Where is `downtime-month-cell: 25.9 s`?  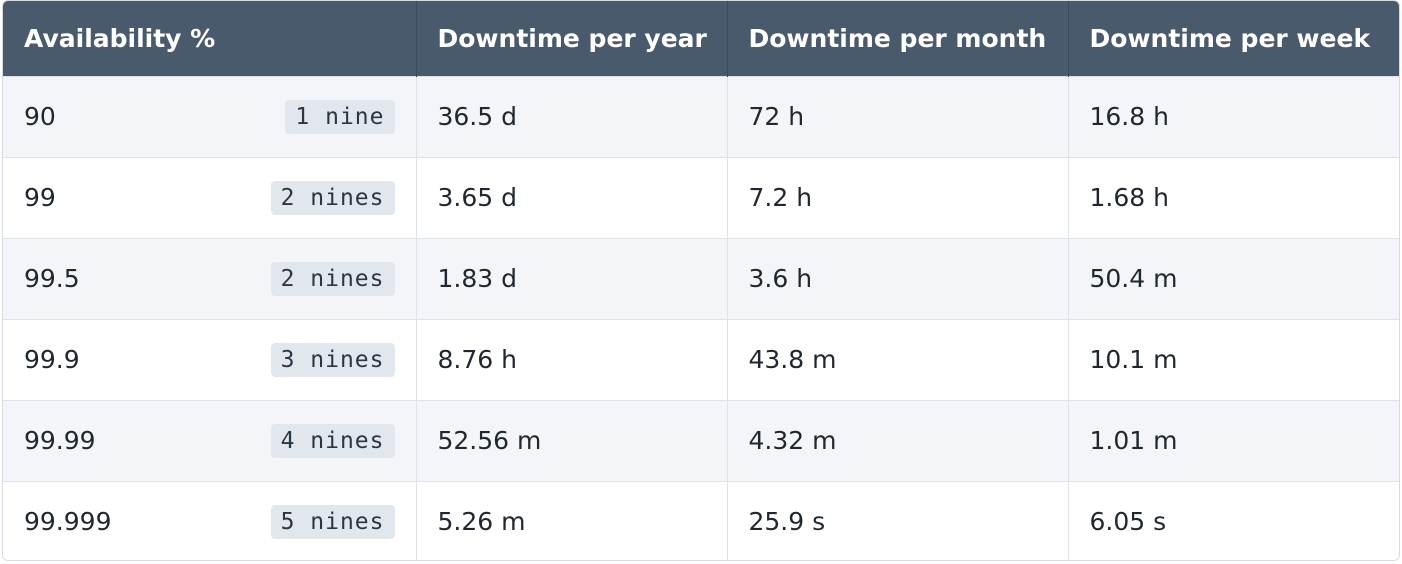 downtime-month-cell: 25.9 s is located at coordinates (897, 521).